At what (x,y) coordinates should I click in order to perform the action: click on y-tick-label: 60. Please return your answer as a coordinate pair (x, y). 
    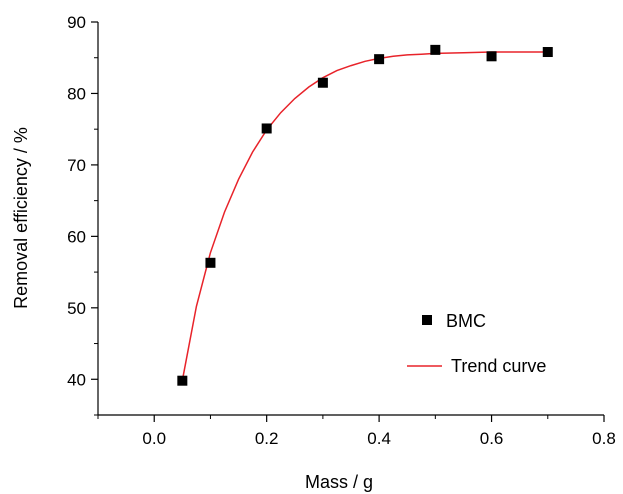
    Looking at the image, I should click on (76, 236).